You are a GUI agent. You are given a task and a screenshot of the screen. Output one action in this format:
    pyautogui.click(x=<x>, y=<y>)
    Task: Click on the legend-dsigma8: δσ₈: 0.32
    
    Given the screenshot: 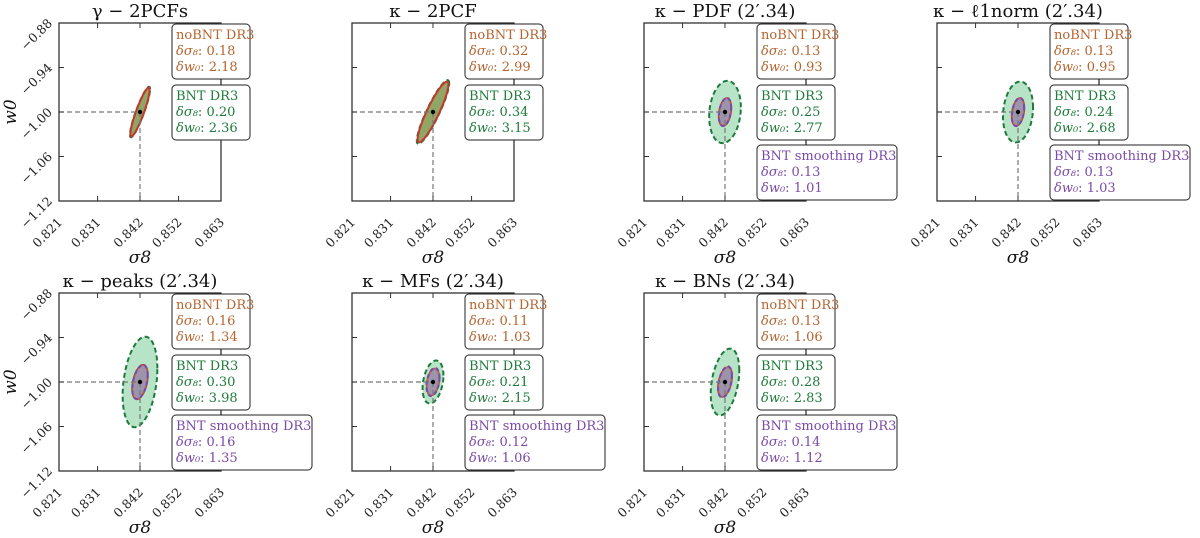 What is the action you would take?
    pyautogui.click(x=498, y=51)
    